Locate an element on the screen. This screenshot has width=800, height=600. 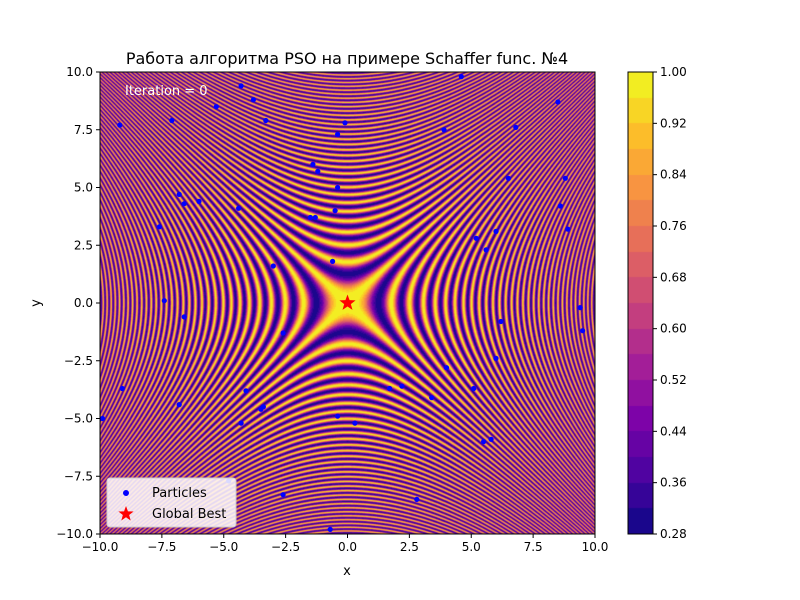
y-tick-label: 10.0 is located at coordinates (79, 72).